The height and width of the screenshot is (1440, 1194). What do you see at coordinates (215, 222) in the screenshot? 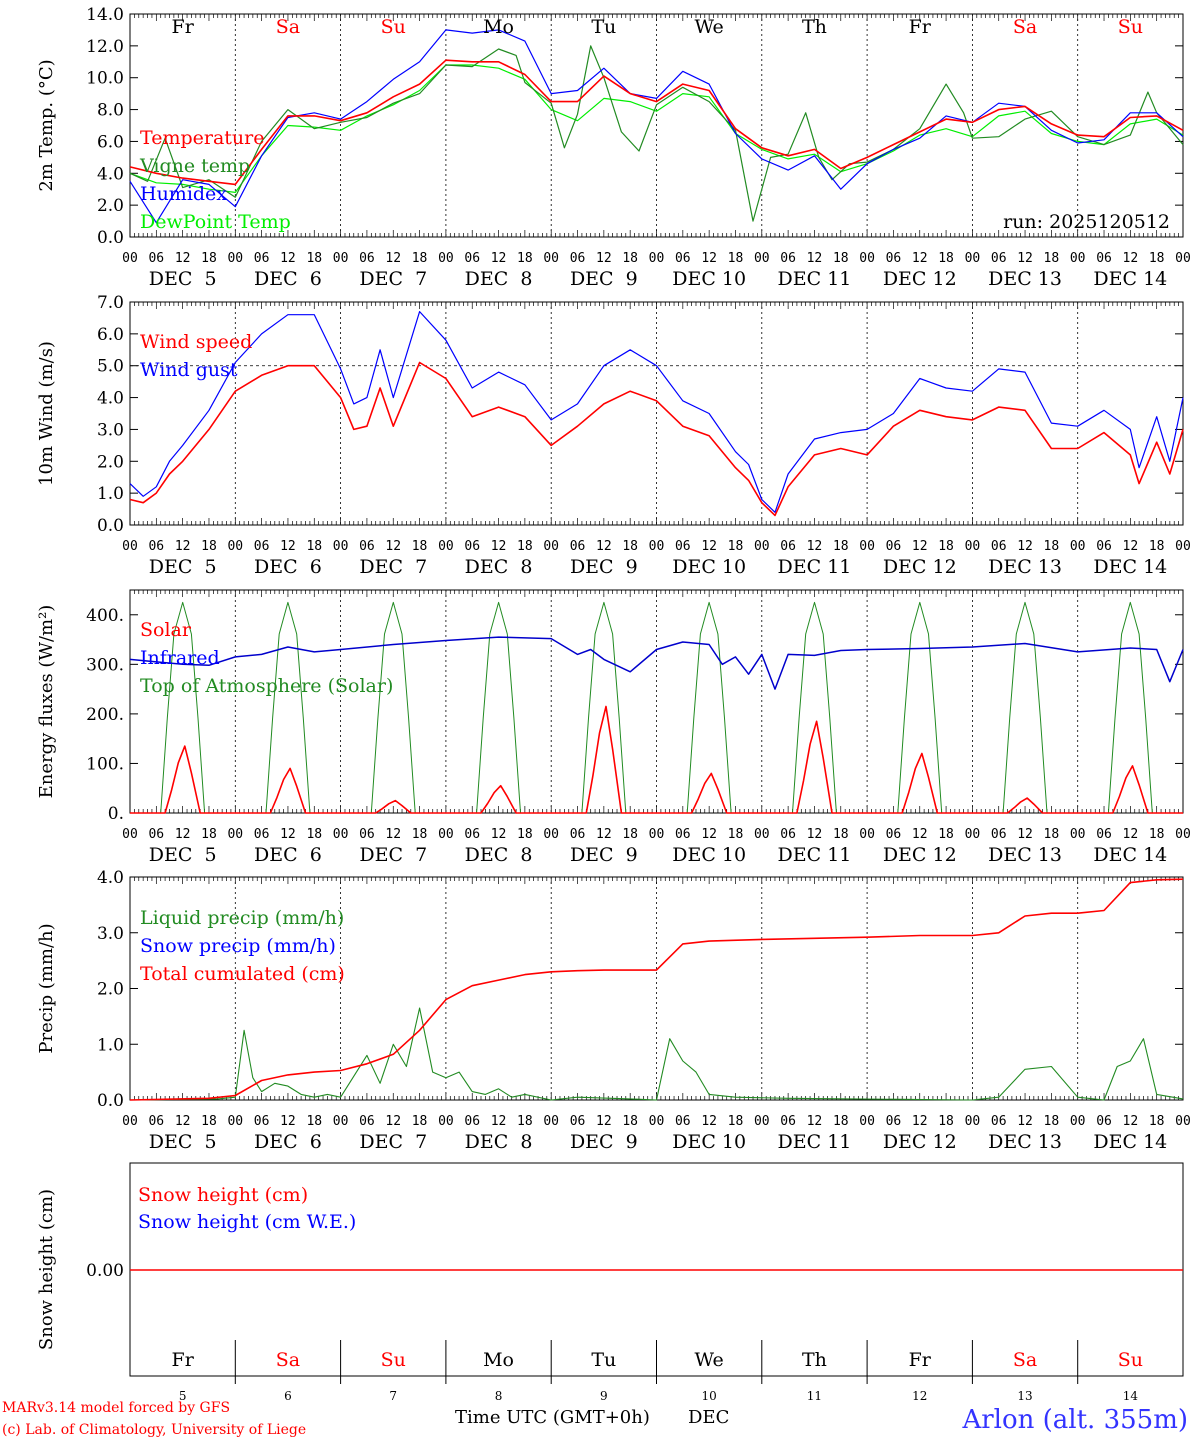
I see `legend-dewpoint-temp: DewPoint Temp` at bounding box center [215, 222].